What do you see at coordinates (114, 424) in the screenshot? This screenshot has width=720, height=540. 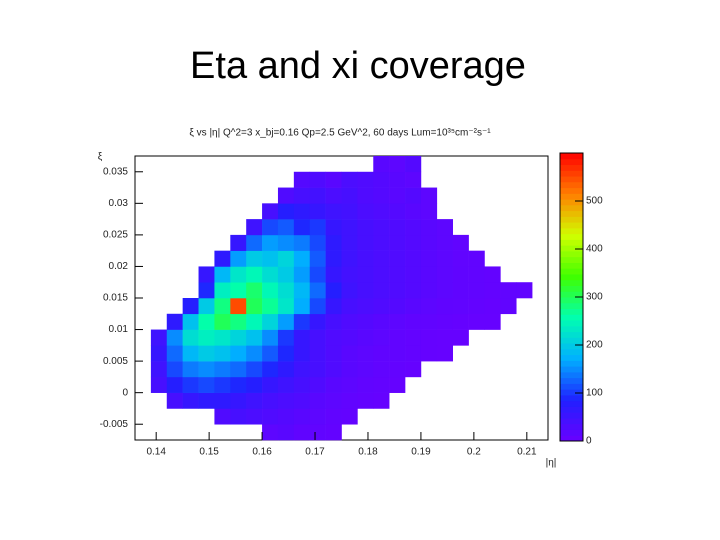 I see `y-tick-label: -0.005` at bounding box center [114, 424].